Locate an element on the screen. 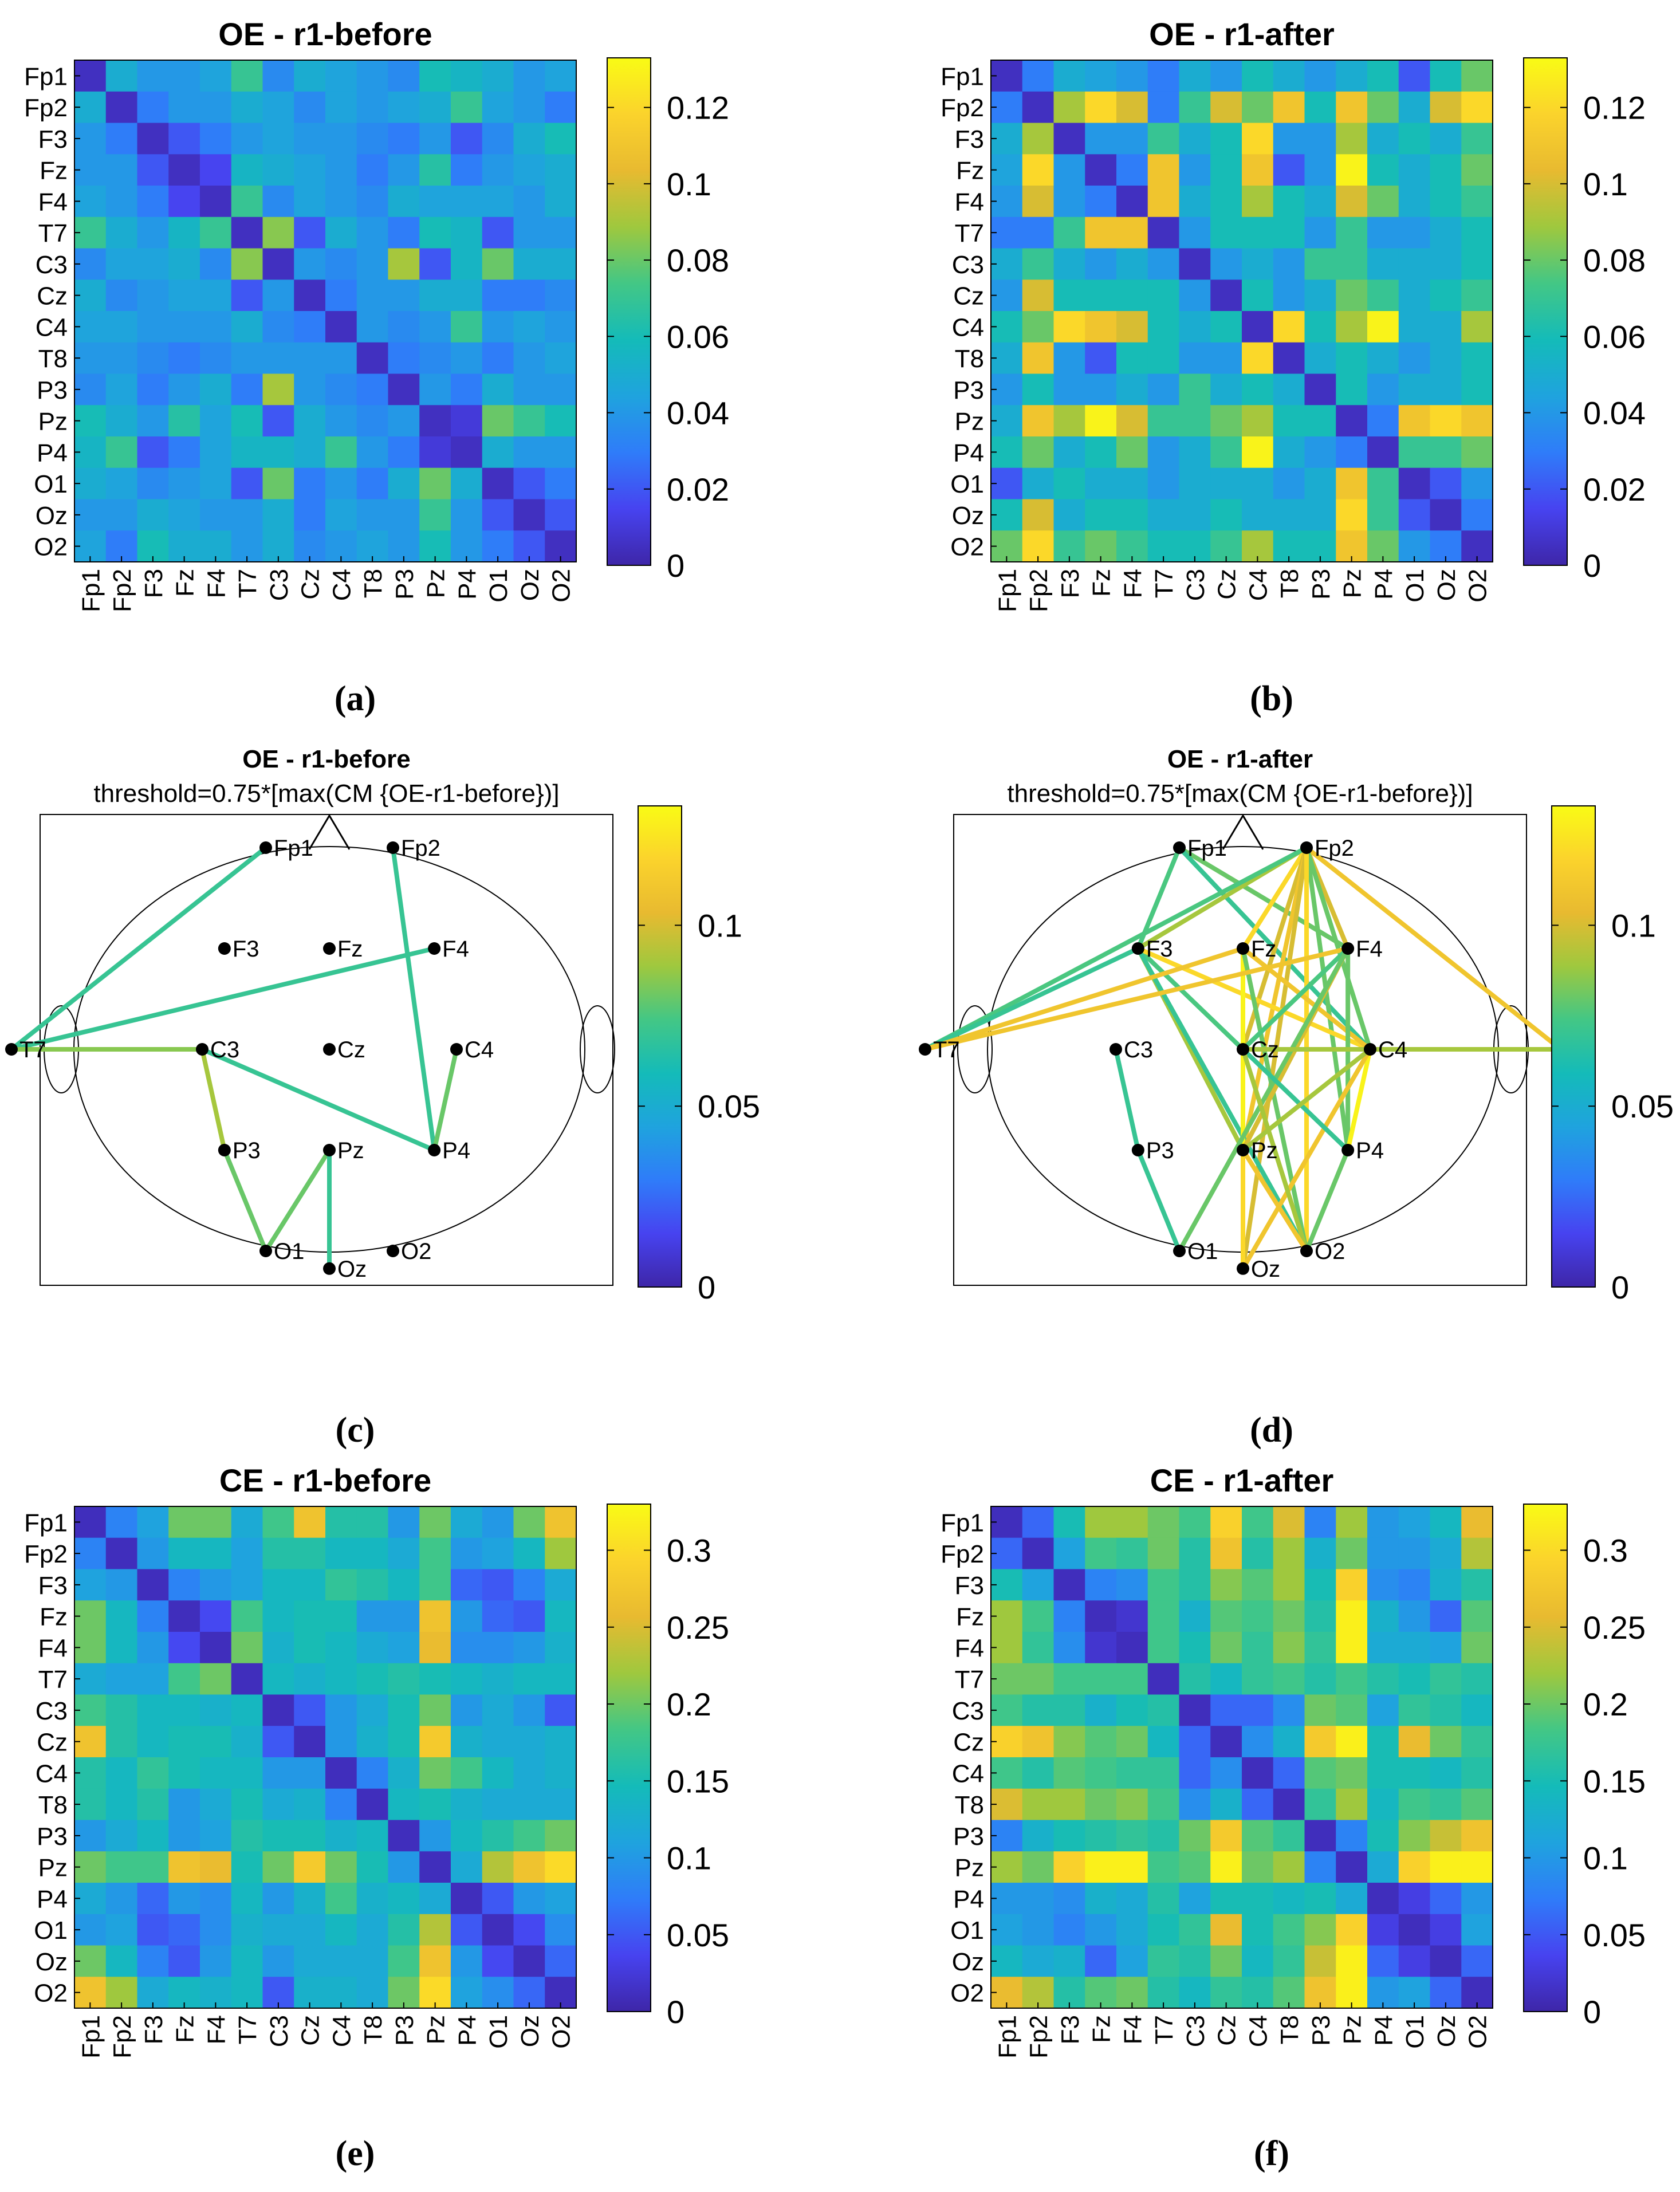 Image resolution: width=1680 pixels, height=2192 pixels. y-tick-label: Fp2 is located at coordinates (46, 1554).